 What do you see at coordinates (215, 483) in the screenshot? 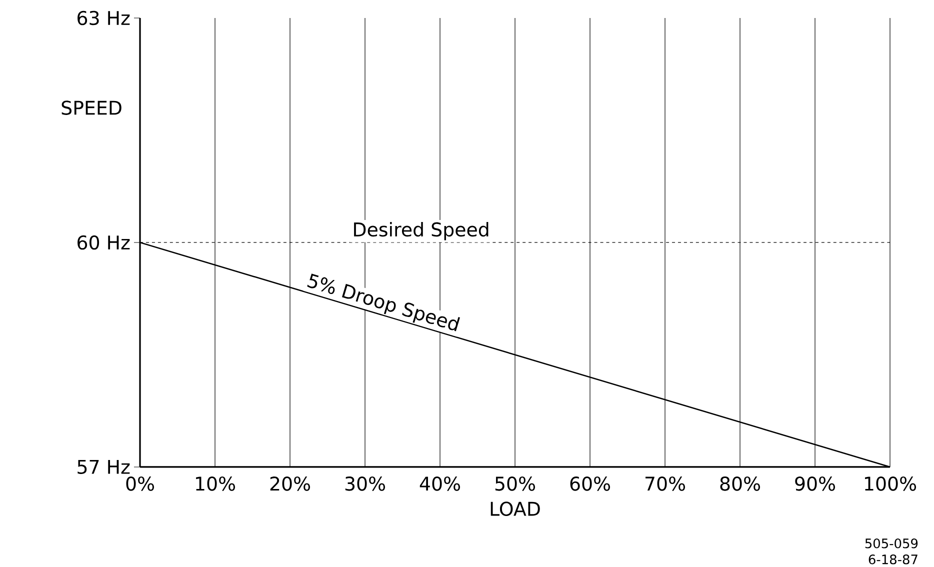
I see `x-tick-label: 10%` at bounding box center [215, 483].